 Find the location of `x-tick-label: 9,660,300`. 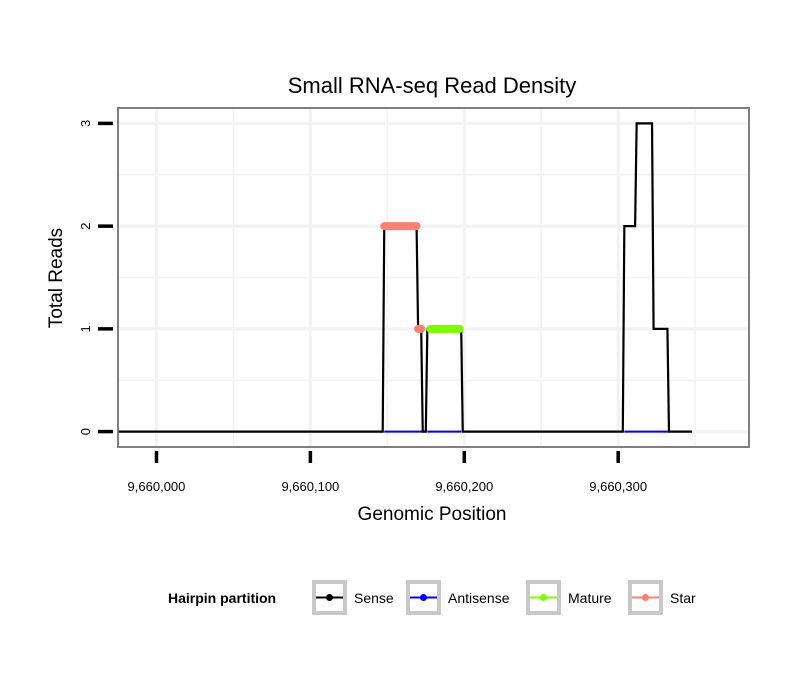

x-tick-label: 9,660,300 is located at coordinates (618, 486).